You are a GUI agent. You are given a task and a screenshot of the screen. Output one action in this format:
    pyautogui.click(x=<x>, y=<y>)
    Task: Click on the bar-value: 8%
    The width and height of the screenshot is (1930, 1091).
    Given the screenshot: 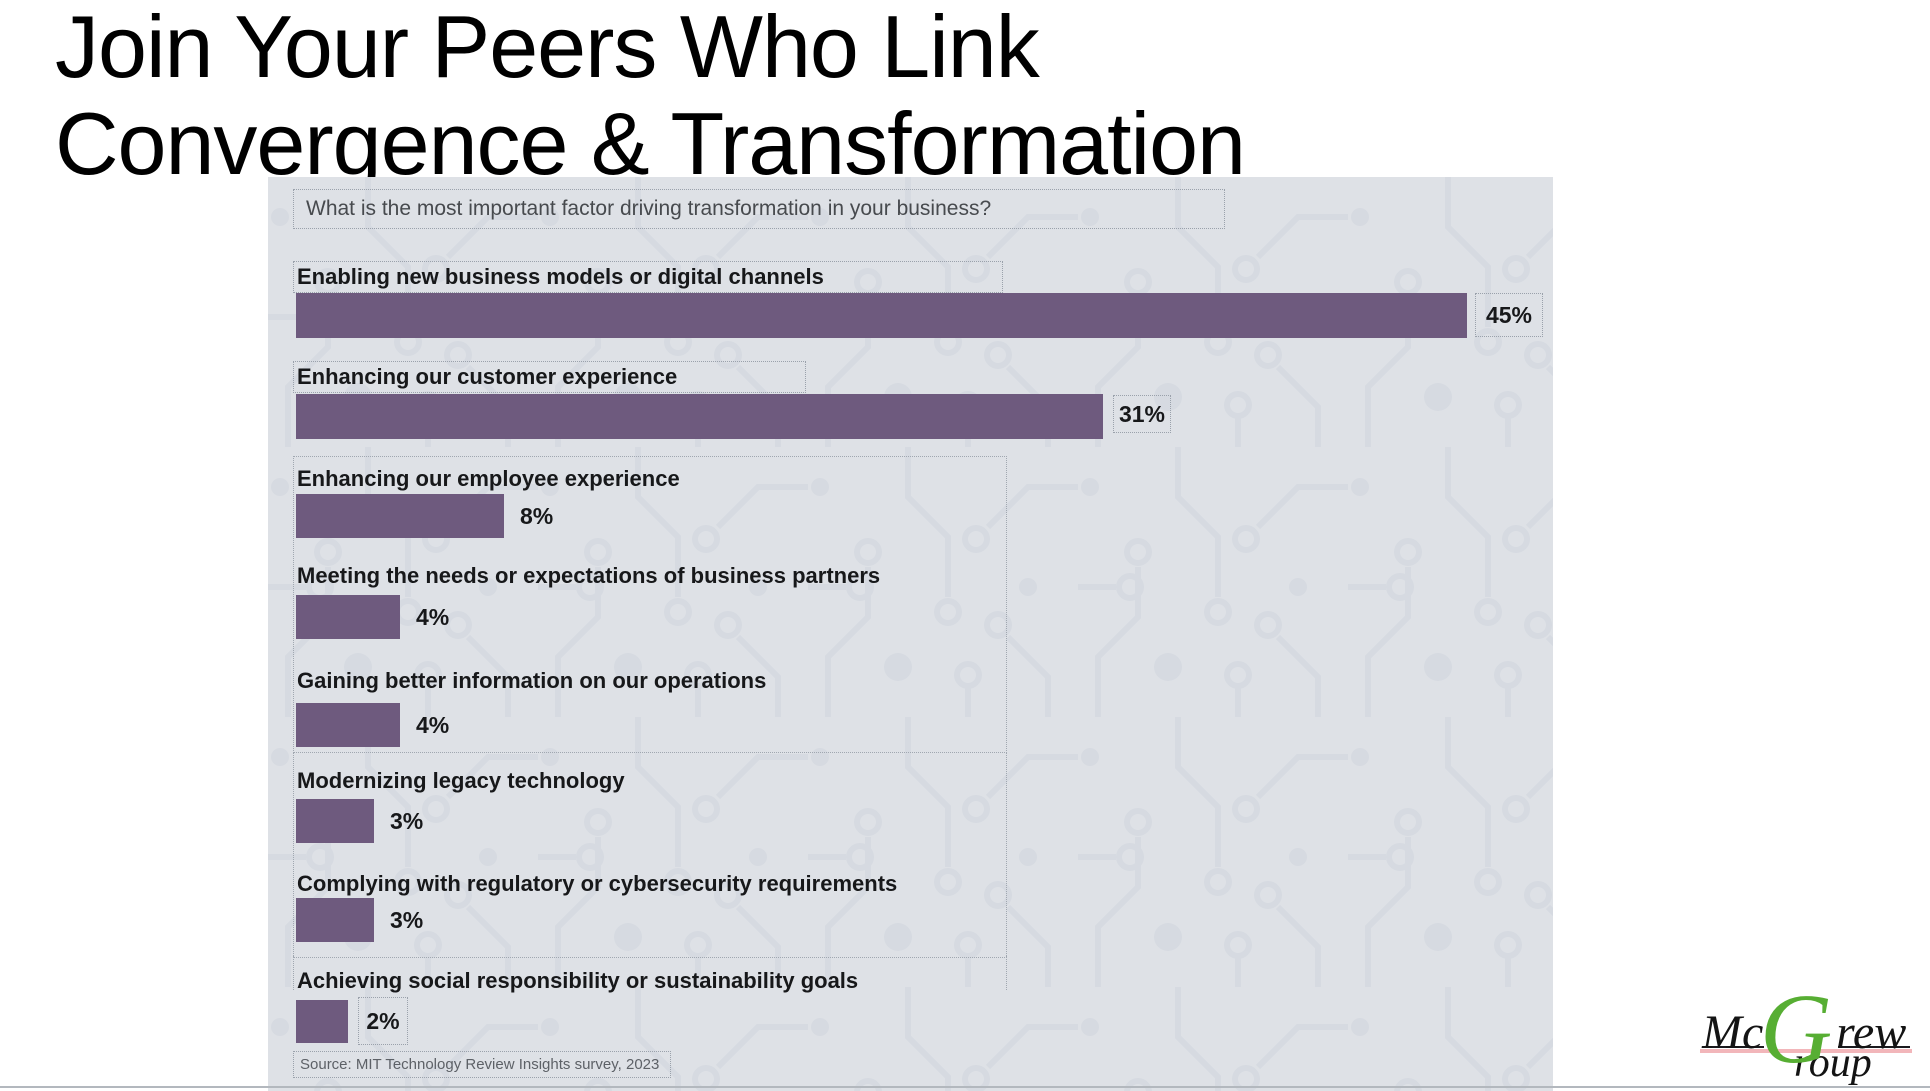 What is the action you would take?
    pyautogui.click(x=537, y=516)
    